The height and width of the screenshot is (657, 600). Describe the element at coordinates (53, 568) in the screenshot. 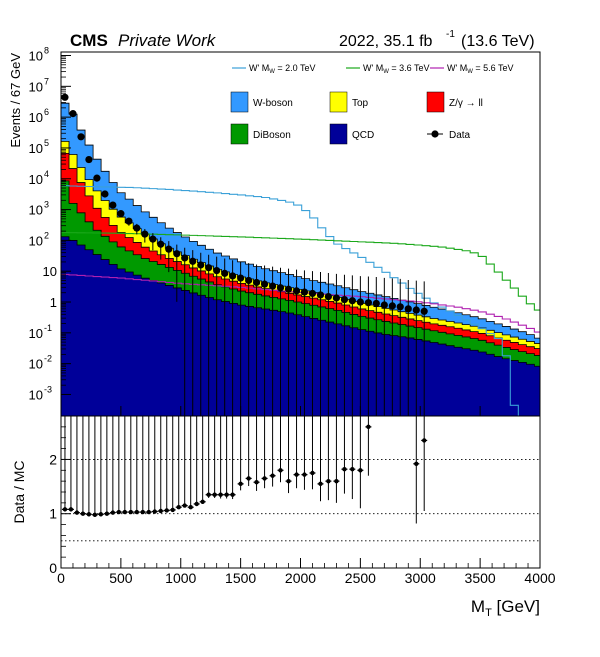

I see `ratio-y-tick-label: 0` at that location.